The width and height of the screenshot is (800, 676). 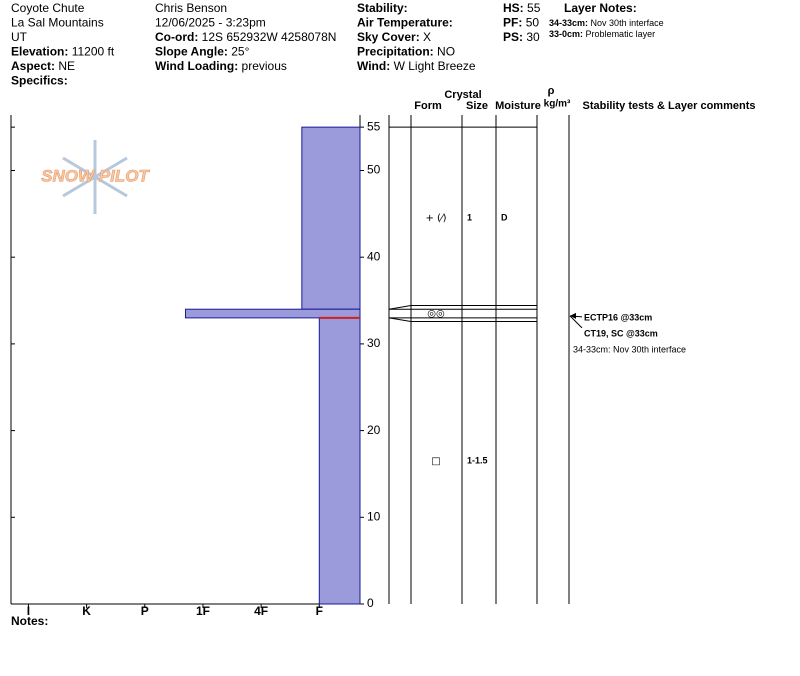 I want to click on field-label: Wind Loading:, so click(x=196, y=66).